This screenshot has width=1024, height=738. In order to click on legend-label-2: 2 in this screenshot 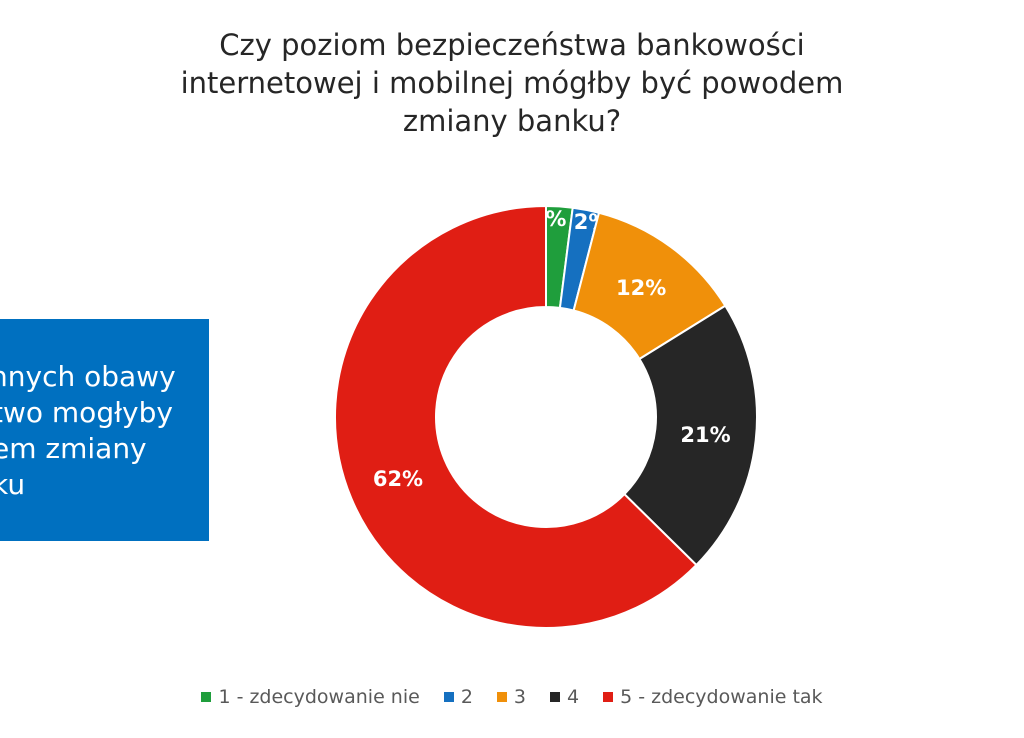, I will do `click(466, 697)`.